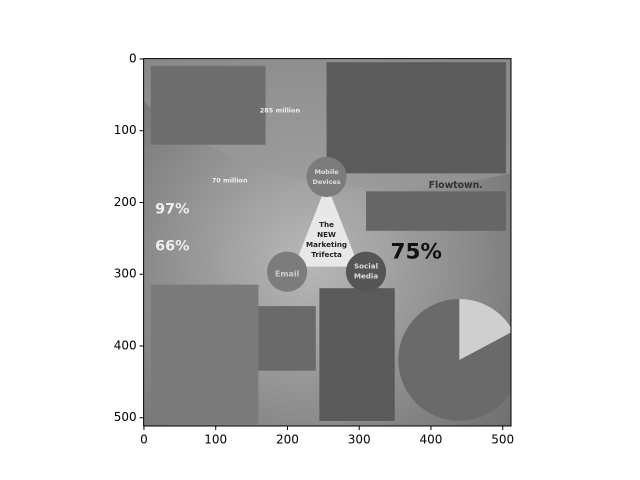 This screenshot has height=480, width=640. I want to click on image-text: 70 million, so click(230, 181).